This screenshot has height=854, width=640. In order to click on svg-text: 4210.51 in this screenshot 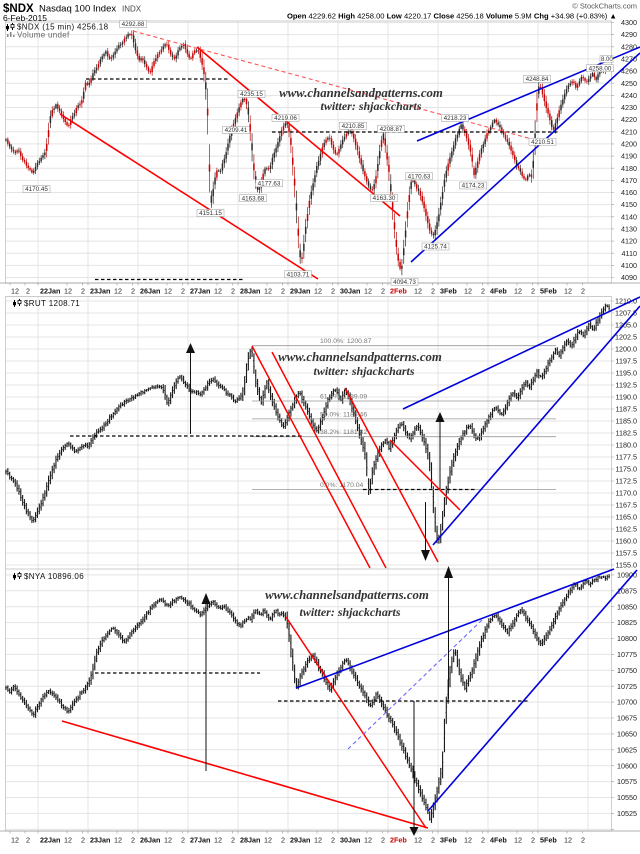, I will do `click(542, 142)`.